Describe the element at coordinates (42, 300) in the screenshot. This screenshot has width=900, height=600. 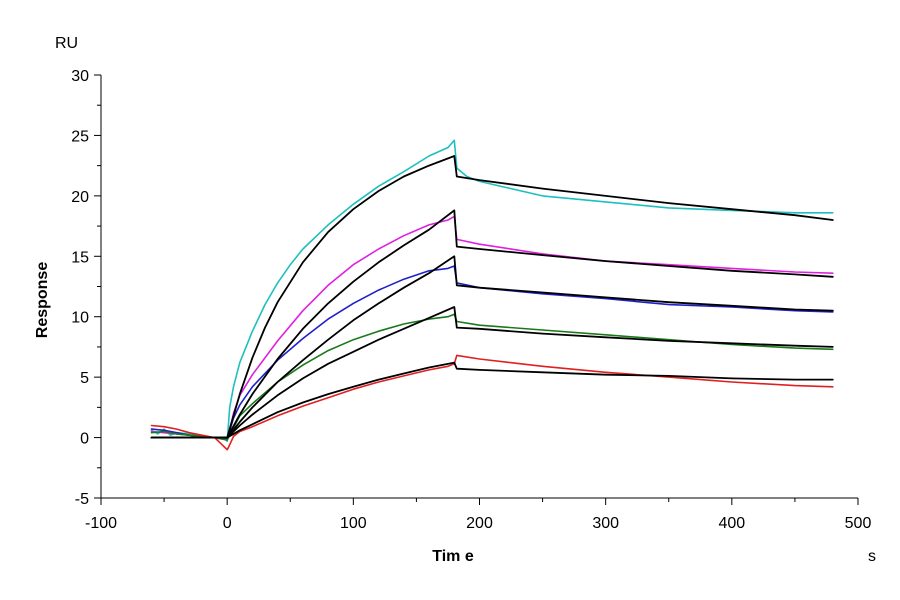
I see `y-axis-title: Response` at that location.